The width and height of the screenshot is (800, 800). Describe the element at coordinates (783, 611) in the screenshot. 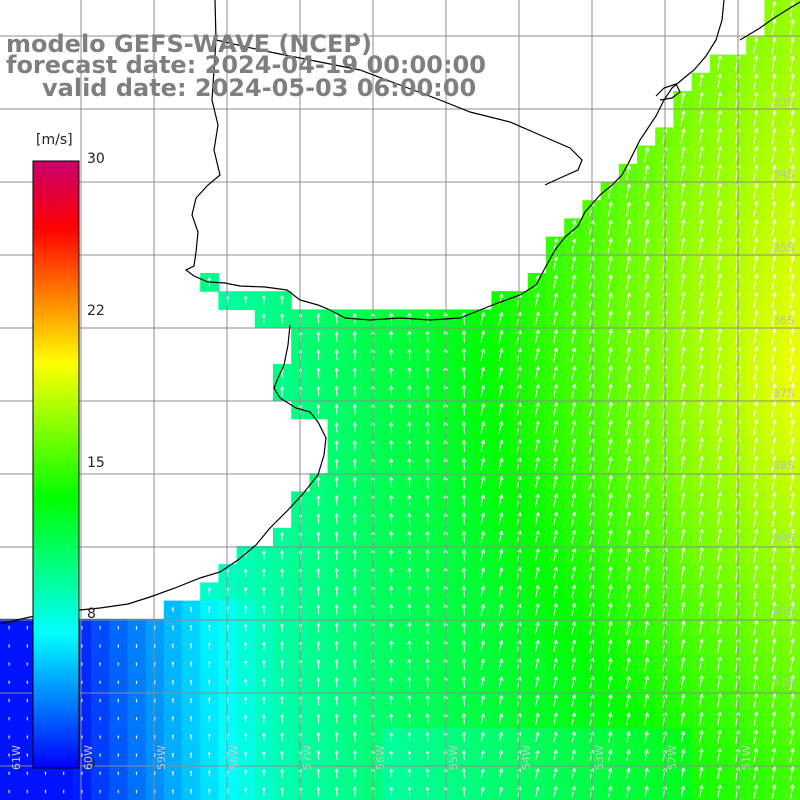

I see `lat-label: 40S` at that location.